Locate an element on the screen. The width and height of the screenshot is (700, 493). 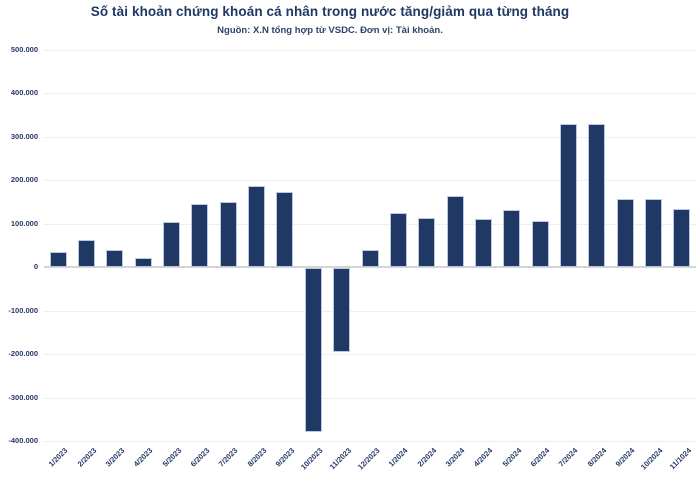
bar-3-2023 is located at coordinates (115, 259).